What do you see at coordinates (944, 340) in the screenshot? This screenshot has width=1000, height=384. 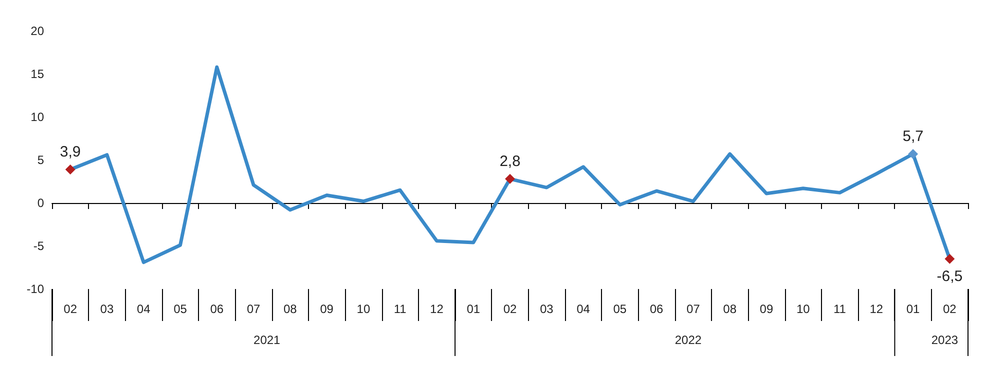 I see `text: 2023` at bounding box center [944, 340].